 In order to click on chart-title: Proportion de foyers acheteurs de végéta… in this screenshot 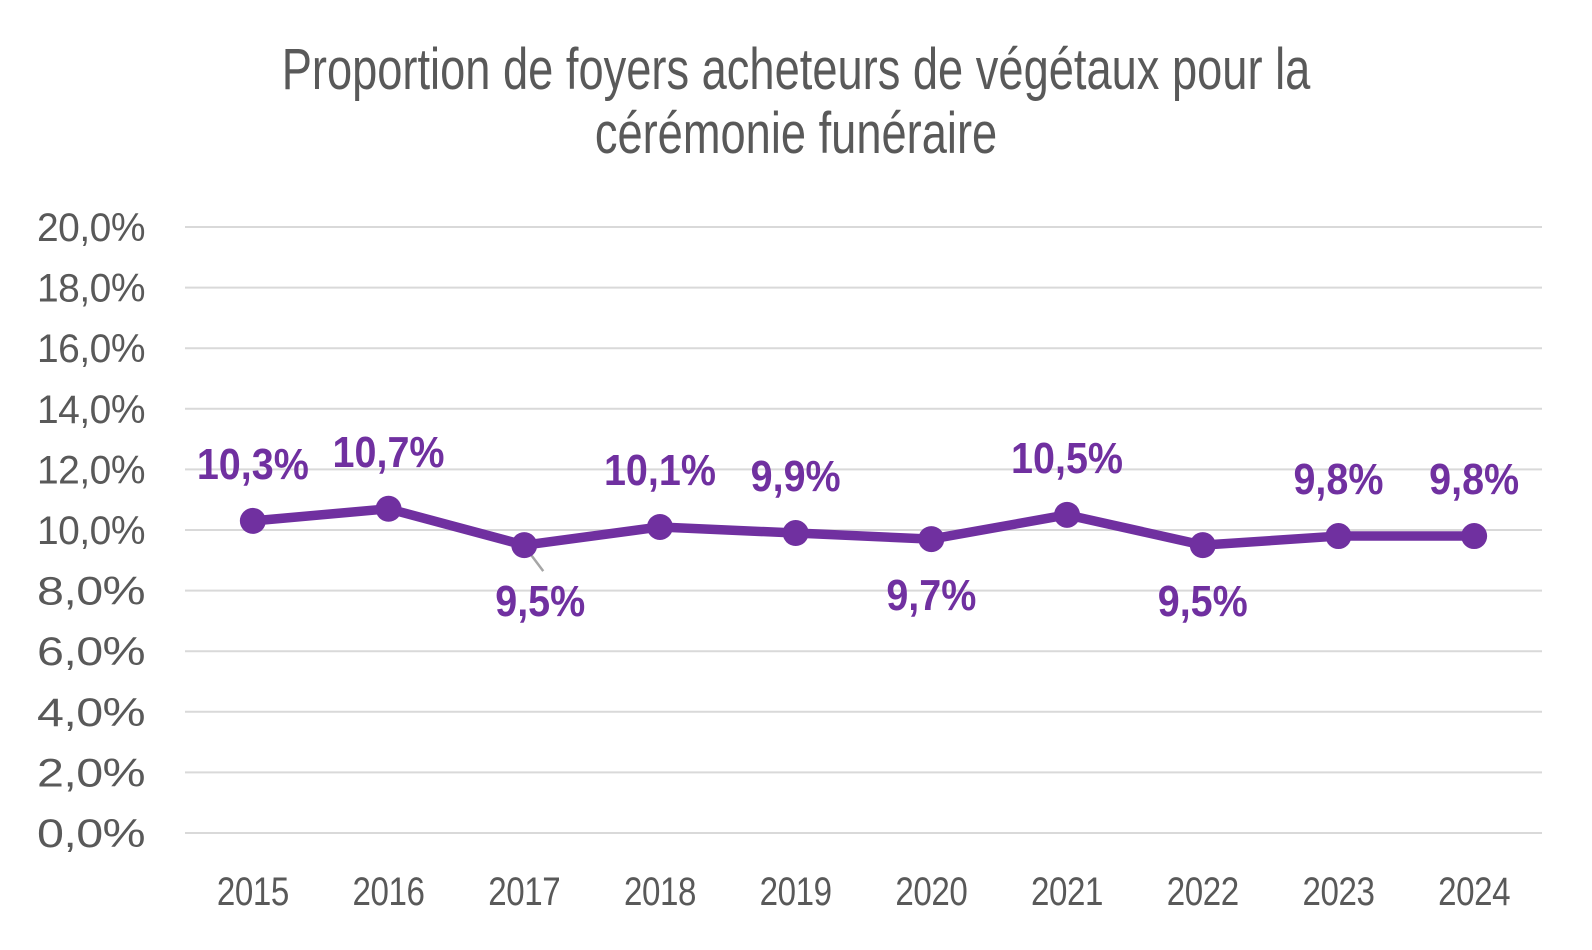, I will do `click(796, 102)`.